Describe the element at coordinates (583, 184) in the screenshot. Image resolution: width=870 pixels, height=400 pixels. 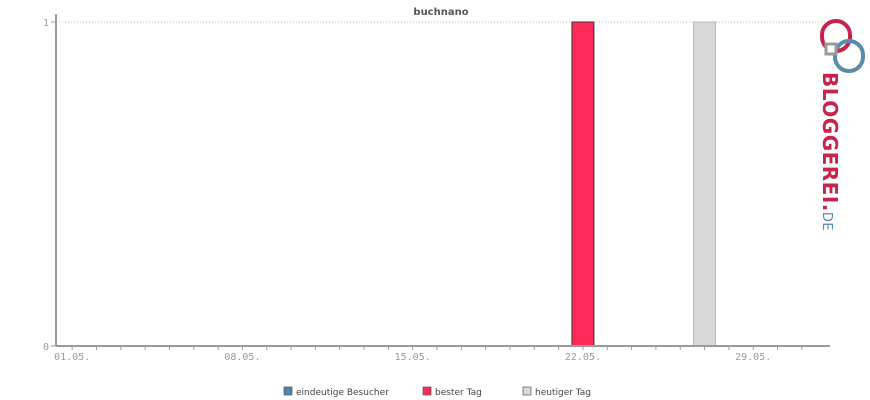
I see `bar-bester-tag` at that location.